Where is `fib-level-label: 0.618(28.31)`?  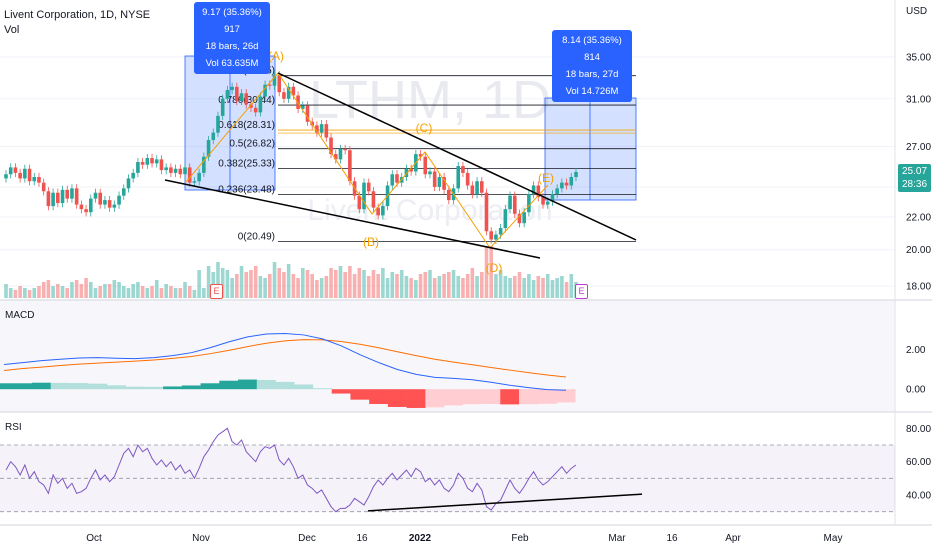 fib-level-label: 0.618(28.31) is located at coordinates (246, 125).